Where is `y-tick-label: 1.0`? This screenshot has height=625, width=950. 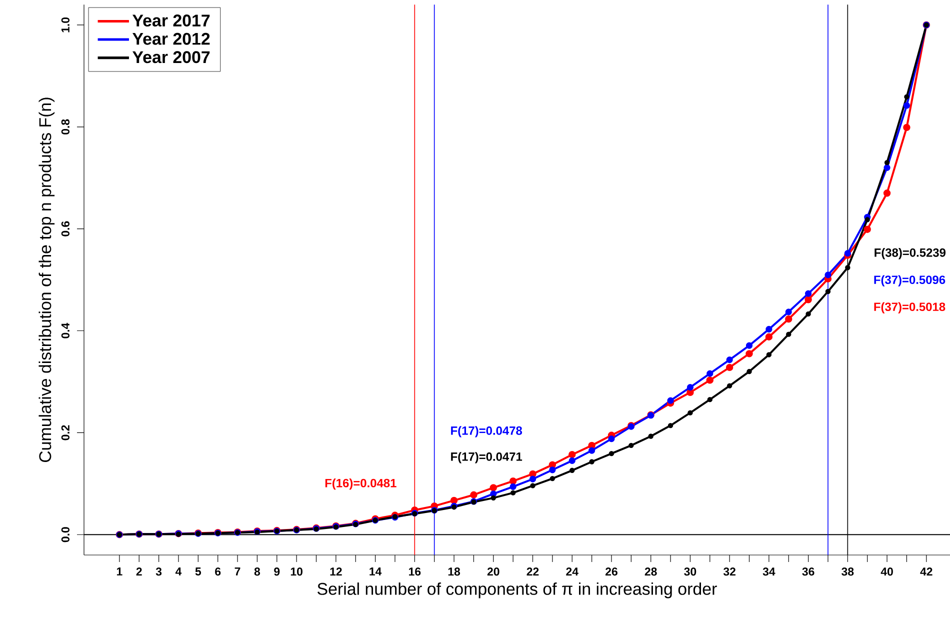 y-tick-label: 1.0 is located at coordinates (65, 24).